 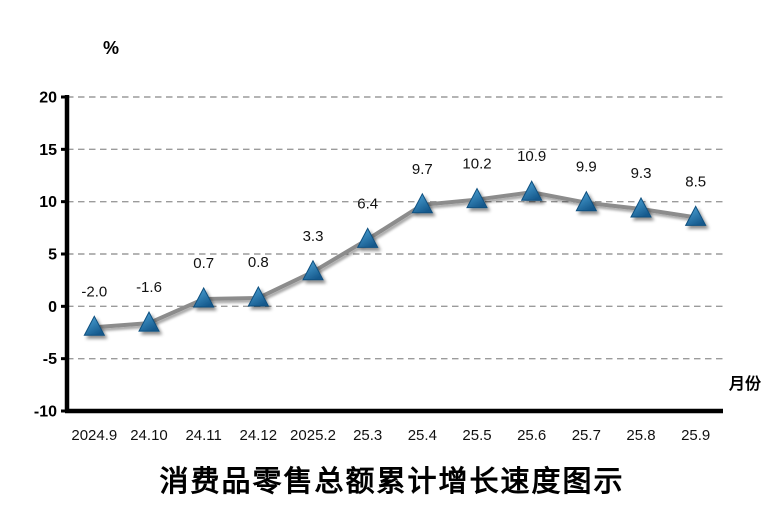 What do you see at coordinates (586, 435) in the screenshot?
I see `x-axis-category-label: 25.7` at bounding box center [586, 435].